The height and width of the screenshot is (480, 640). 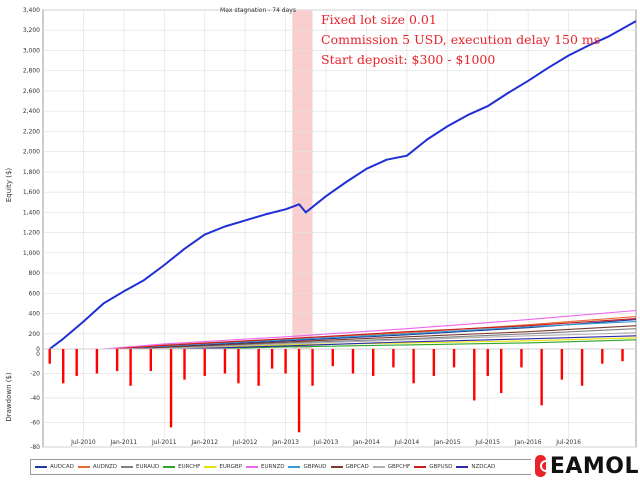 I want to click on eamol-logo-icon, so click(x=543, y=466).